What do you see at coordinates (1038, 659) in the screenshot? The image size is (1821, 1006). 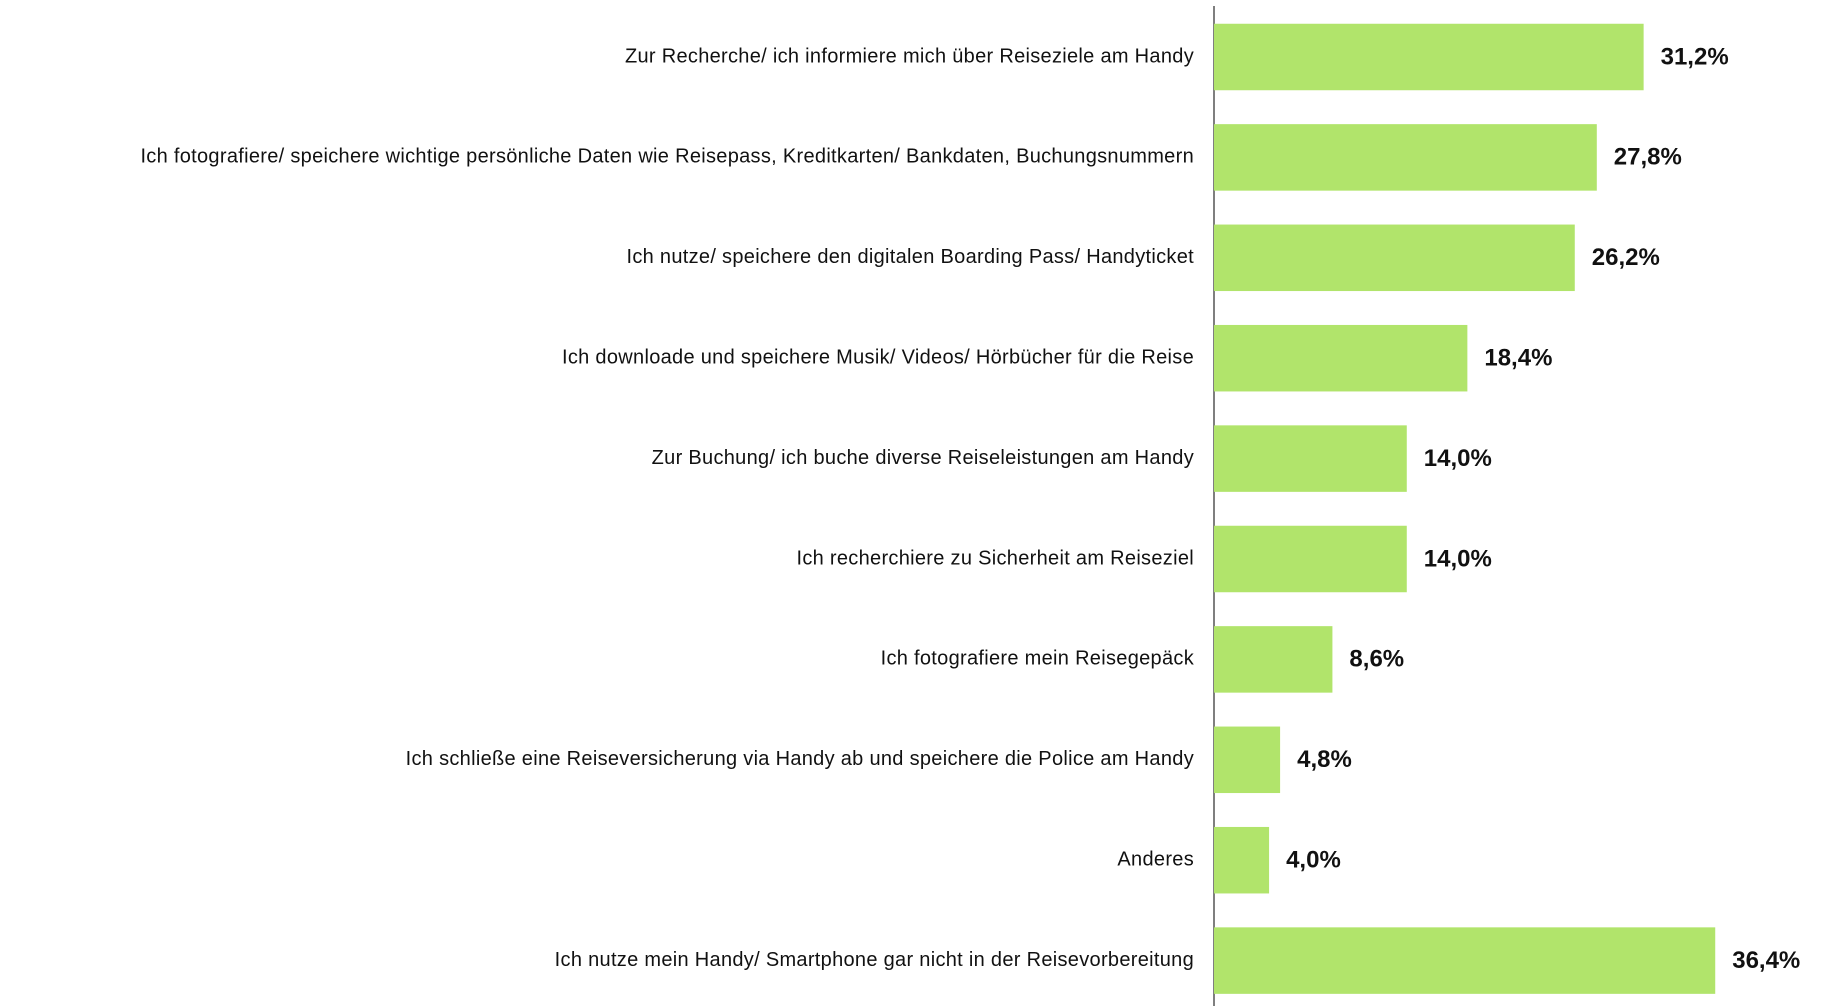 I see `category-label: Ich fotografiere mein Reisegepäck` at bounding box center [1038, 659].